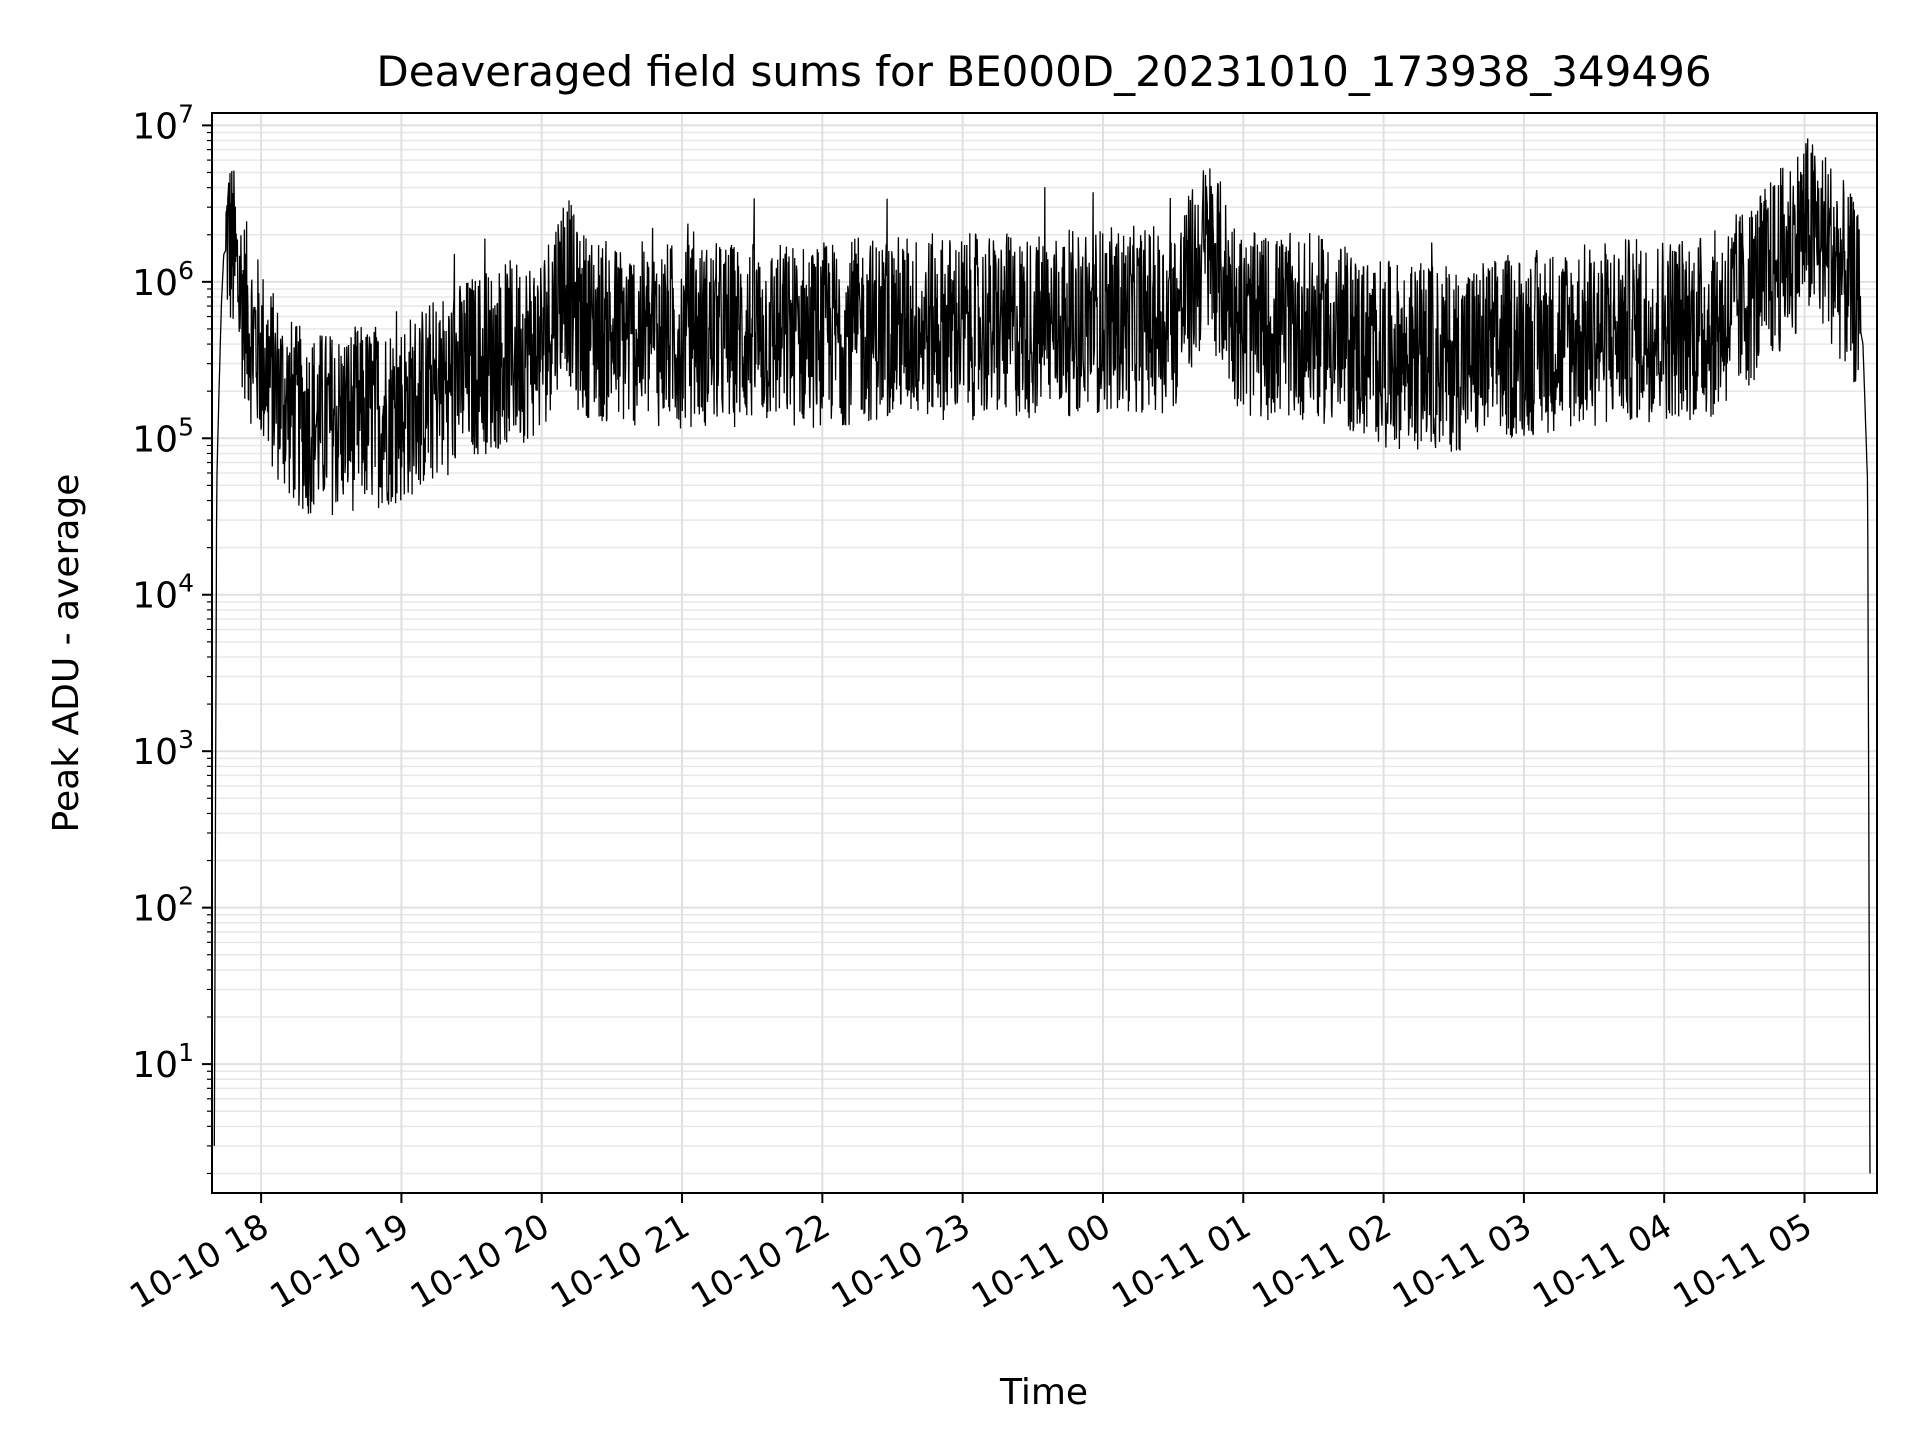 The image size is (1920, 1445). I want to click on y-tick-label: 10², so click(163, 906).